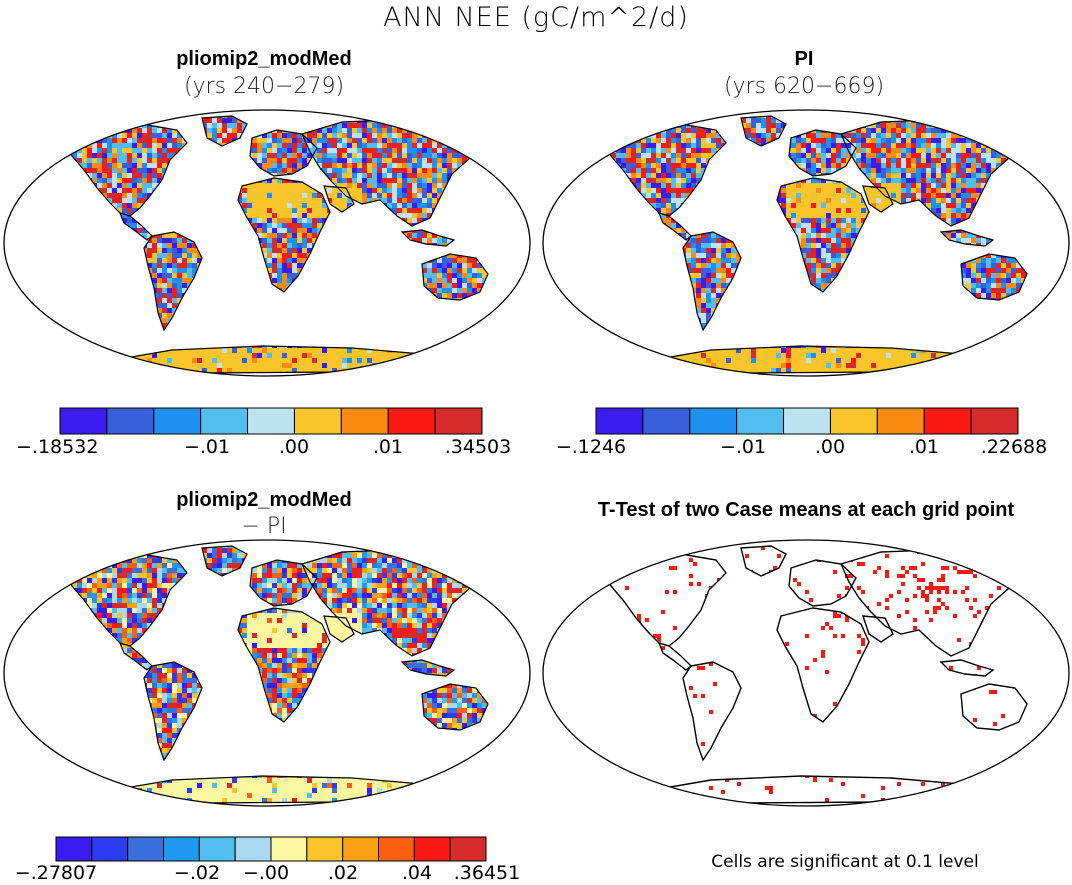 This screenshot has height=885, width=1072. What do you see at coordinates (487, 873) in the screenshot?
I see `colorbar-label: .36451` at bounding box center [487, 873].